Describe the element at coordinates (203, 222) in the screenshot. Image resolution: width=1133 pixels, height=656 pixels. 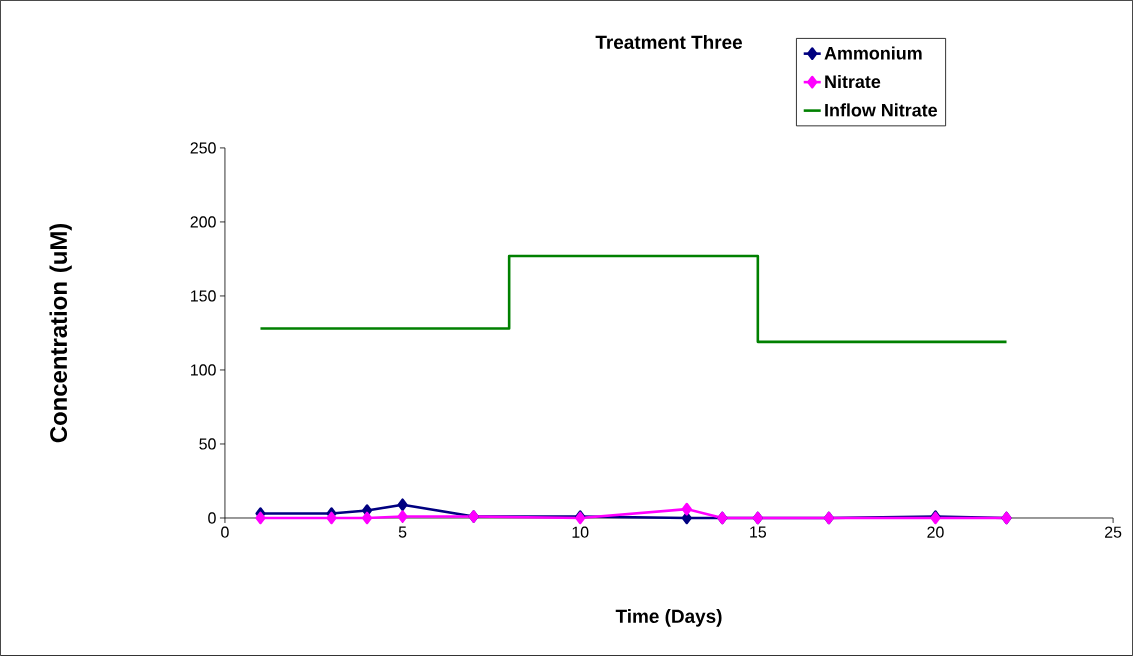
I see `y-tick-label: 200` at that location.